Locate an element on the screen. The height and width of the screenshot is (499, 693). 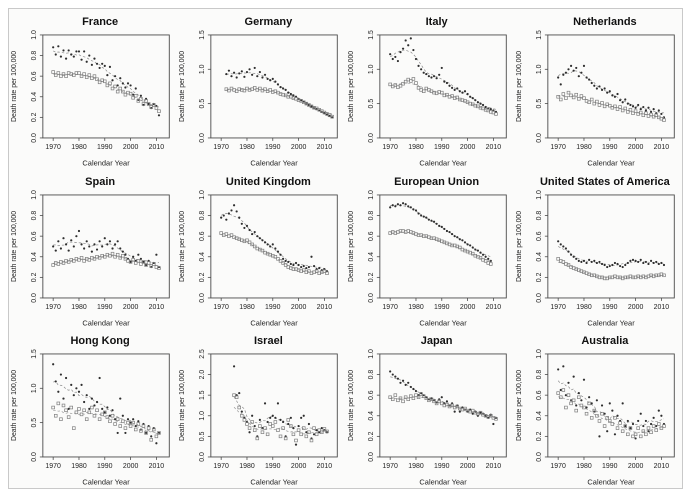
plot-box is located at coordinates (611, 405).